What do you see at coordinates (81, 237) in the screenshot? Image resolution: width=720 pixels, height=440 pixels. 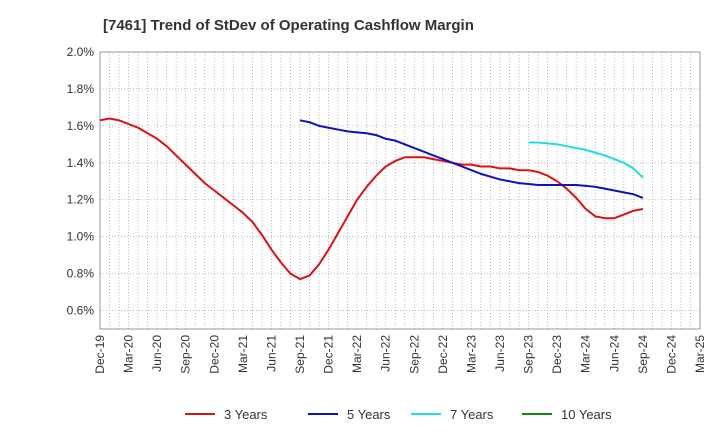 I see `y-tick-label: 1.0%` at bounding box center [81, 237].